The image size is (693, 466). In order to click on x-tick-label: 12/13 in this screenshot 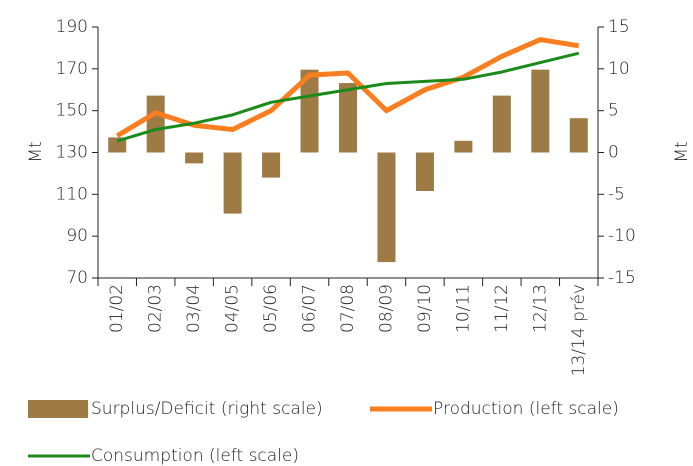, I will do `click(540, 308)`.